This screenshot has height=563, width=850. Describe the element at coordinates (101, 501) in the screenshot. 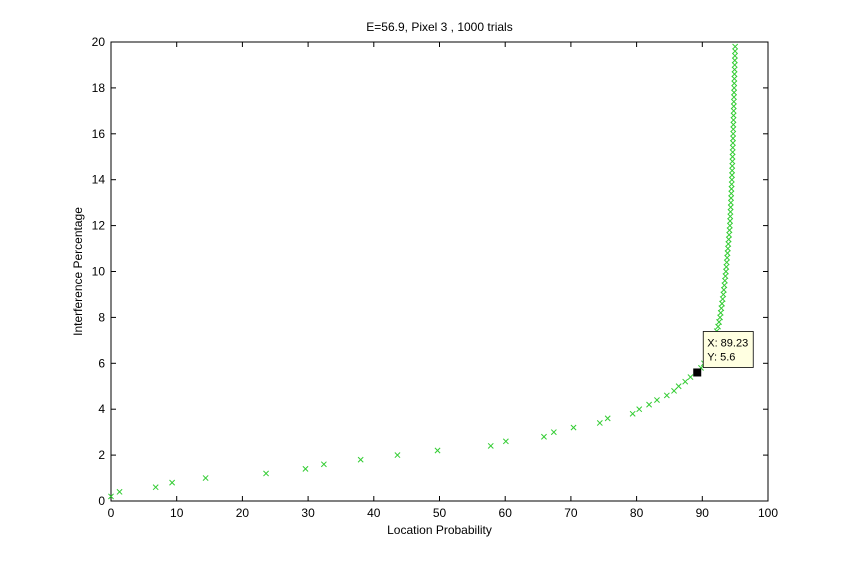

I see `y-tick-label: 0` at that location.